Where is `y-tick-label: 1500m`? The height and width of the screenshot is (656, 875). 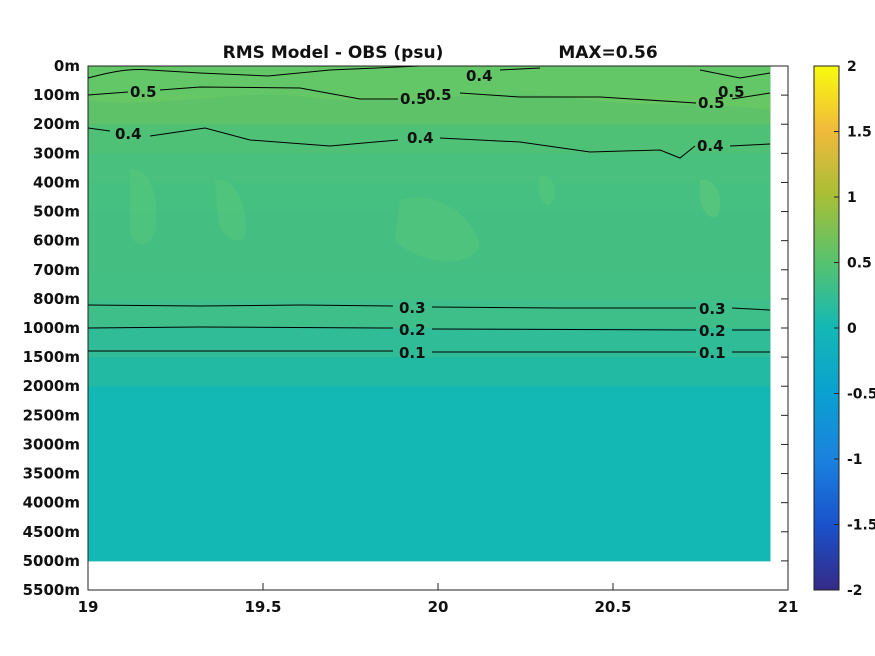 y-tick-label: 1500m is located at coordinates (51, 357).